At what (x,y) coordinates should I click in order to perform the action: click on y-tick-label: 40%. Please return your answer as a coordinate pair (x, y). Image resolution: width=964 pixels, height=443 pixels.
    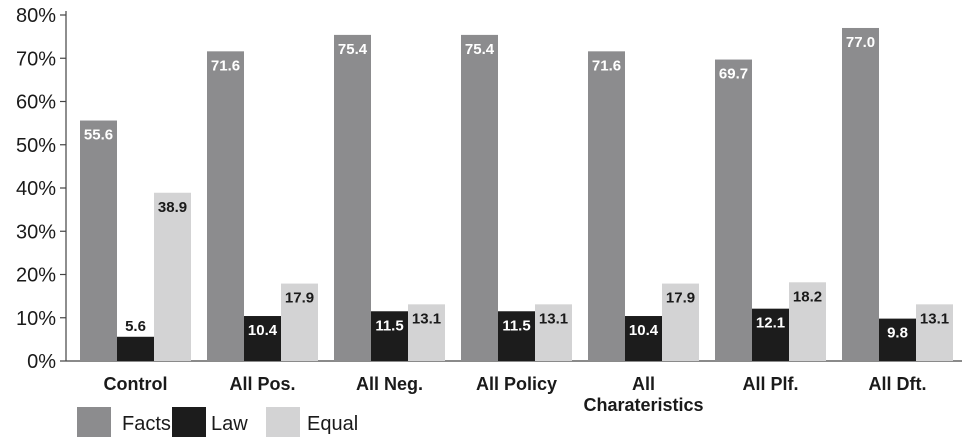
    Looking at the image, I should click on (36, 189).